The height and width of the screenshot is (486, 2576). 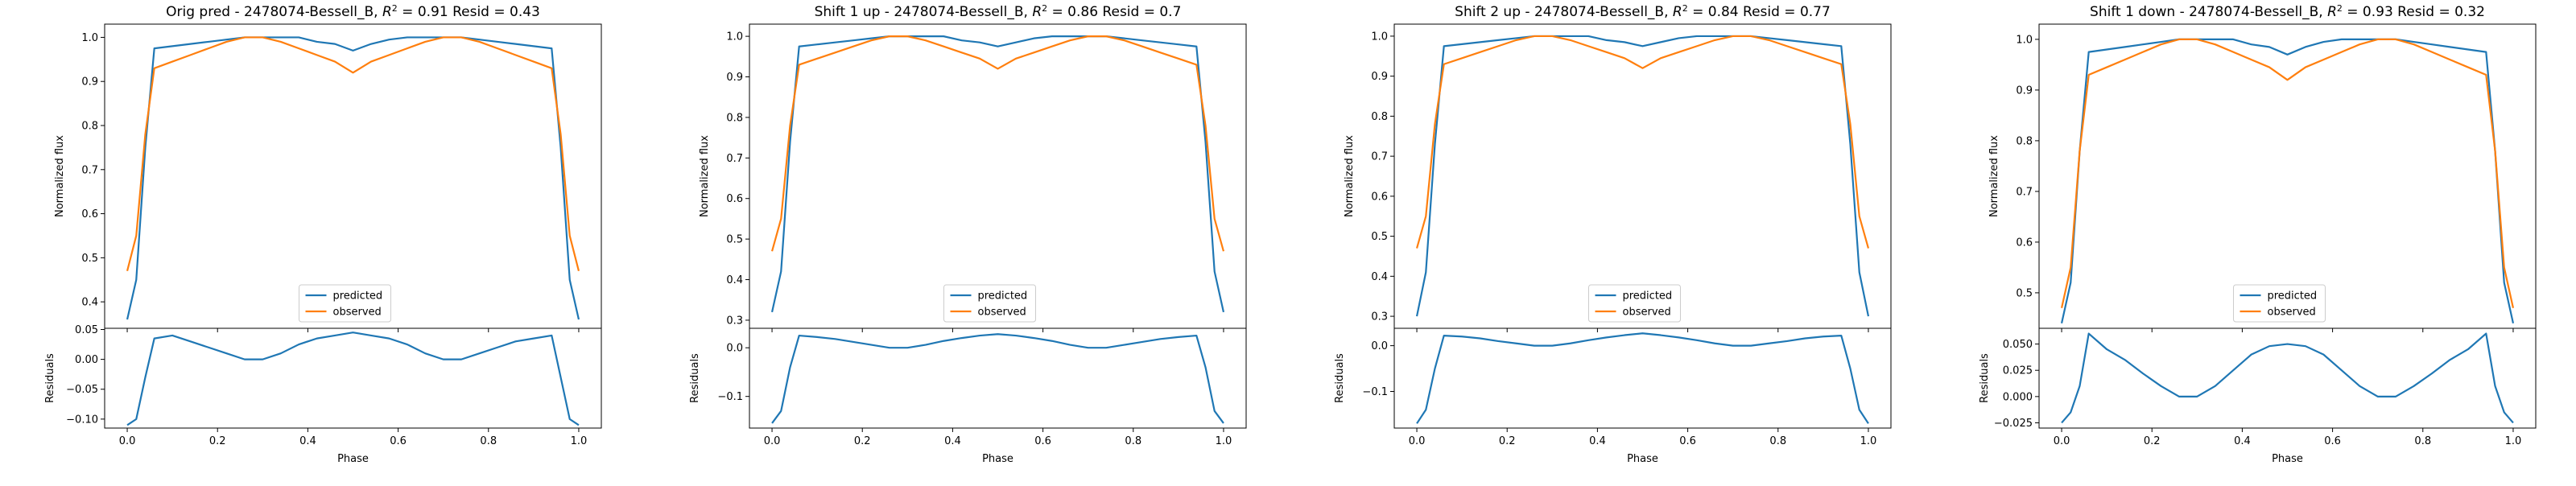 I want to click on y-tick-label: 0.05, so click(x=86, y=330).